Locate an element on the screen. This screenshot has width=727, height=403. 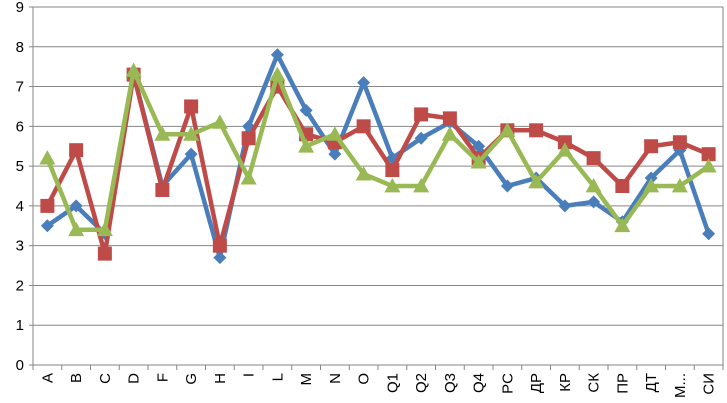
x-tick-label: PC is located at coordinates (507, 383).